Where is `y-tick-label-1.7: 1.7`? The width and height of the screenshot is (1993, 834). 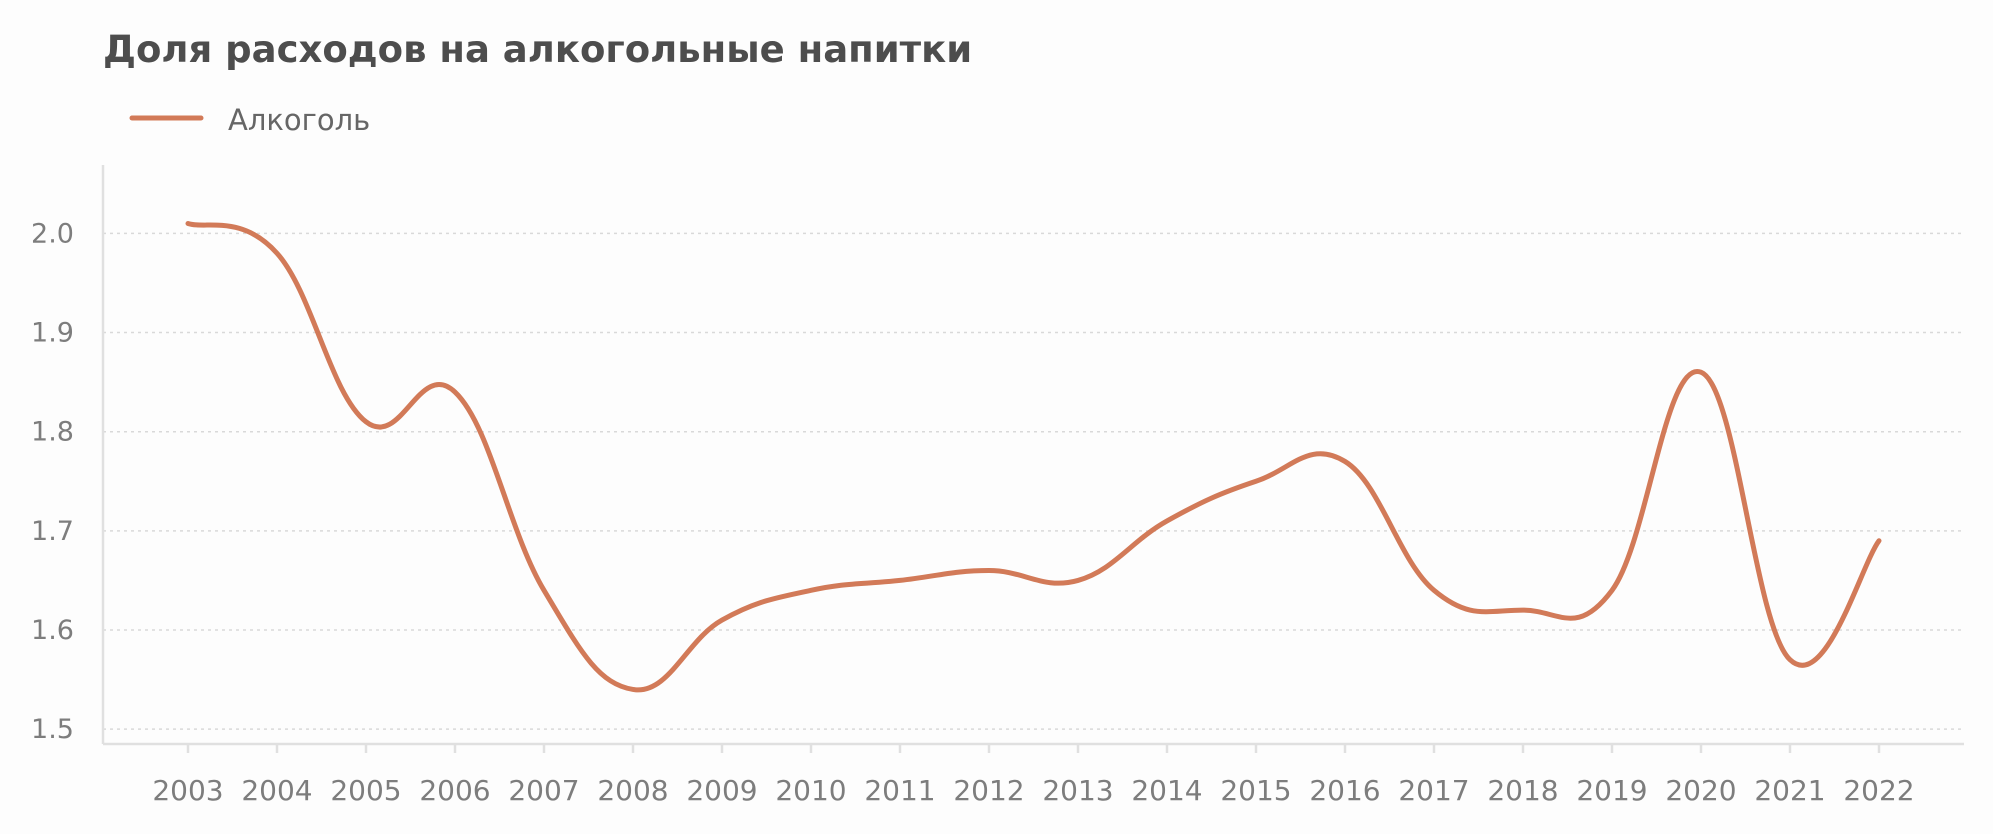 y-tick-label-1.7: 1.7 is located at coordinates (52, 531).